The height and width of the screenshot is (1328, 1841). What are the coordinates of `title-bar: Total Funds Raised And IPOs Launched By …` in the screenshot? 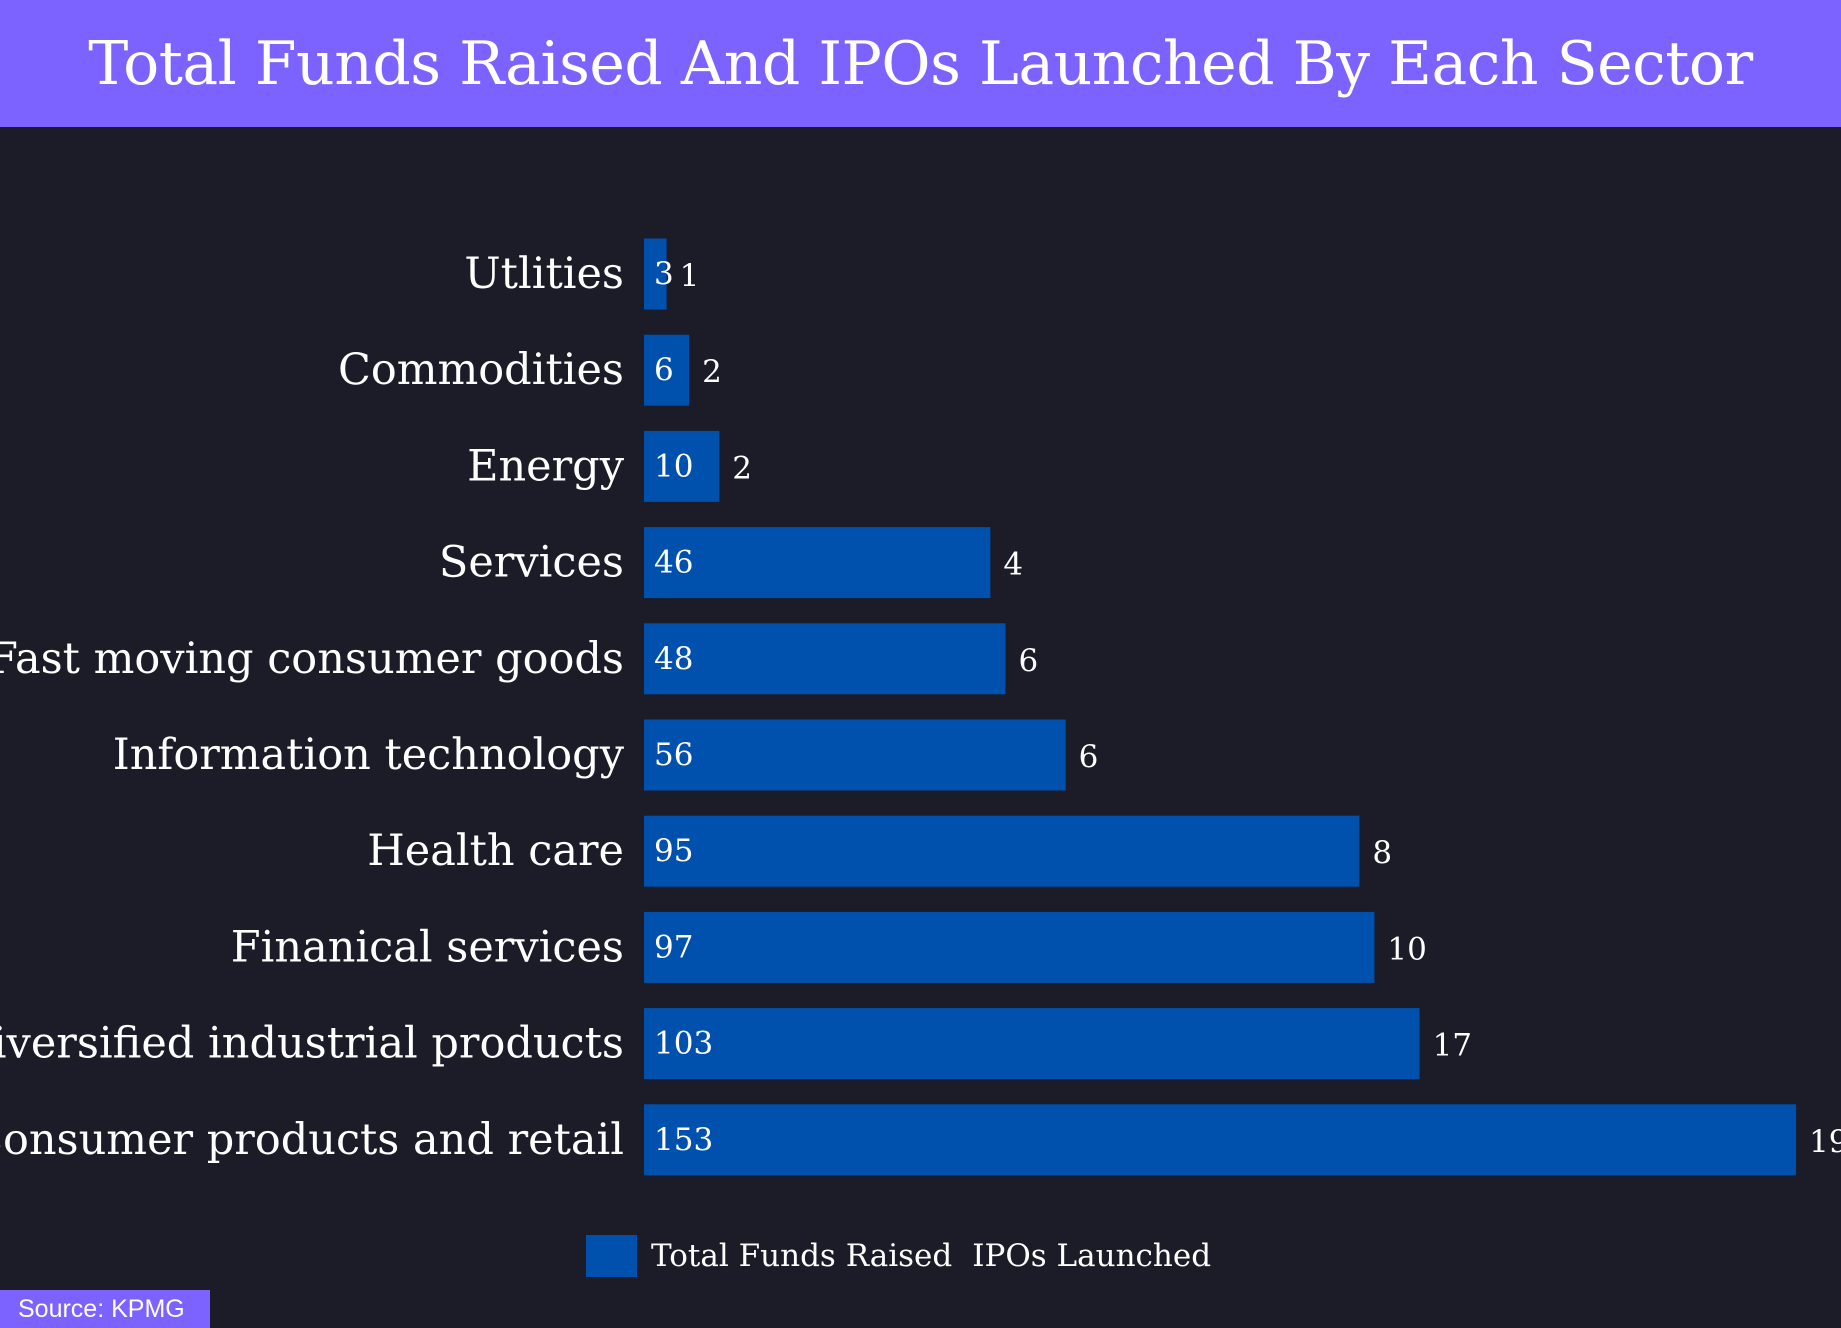 It's located at (920, 63).